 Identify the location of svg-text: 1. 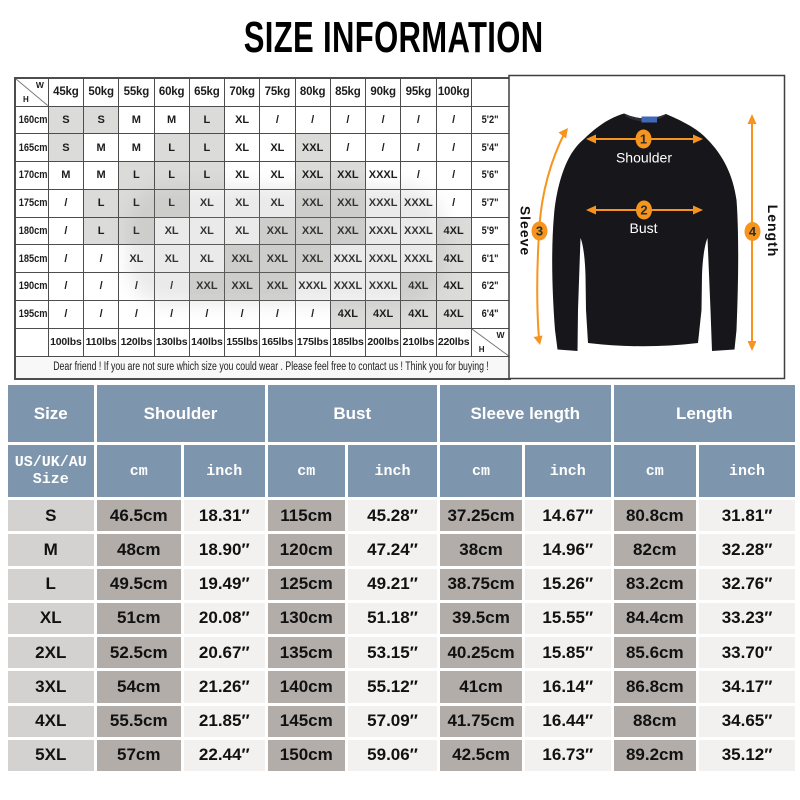
(643, 139).